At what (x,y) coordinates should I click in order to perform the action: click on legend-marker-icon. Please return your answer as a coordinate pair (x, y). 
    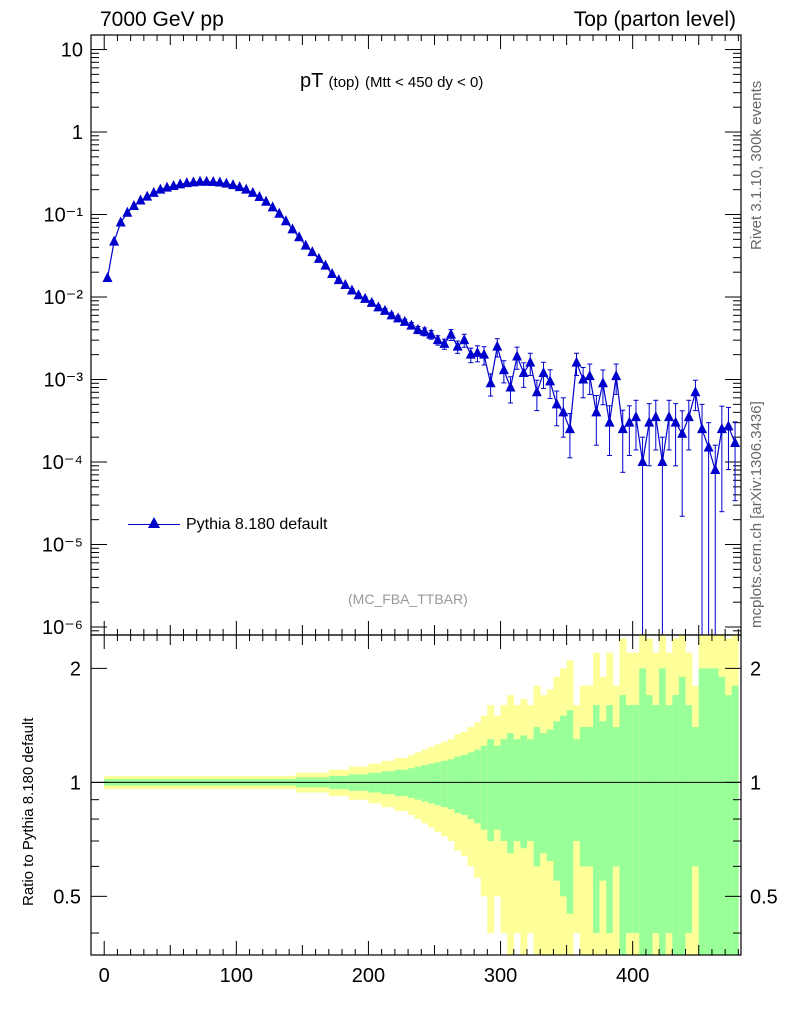
    Looking at the image, I should click on (154, 525).